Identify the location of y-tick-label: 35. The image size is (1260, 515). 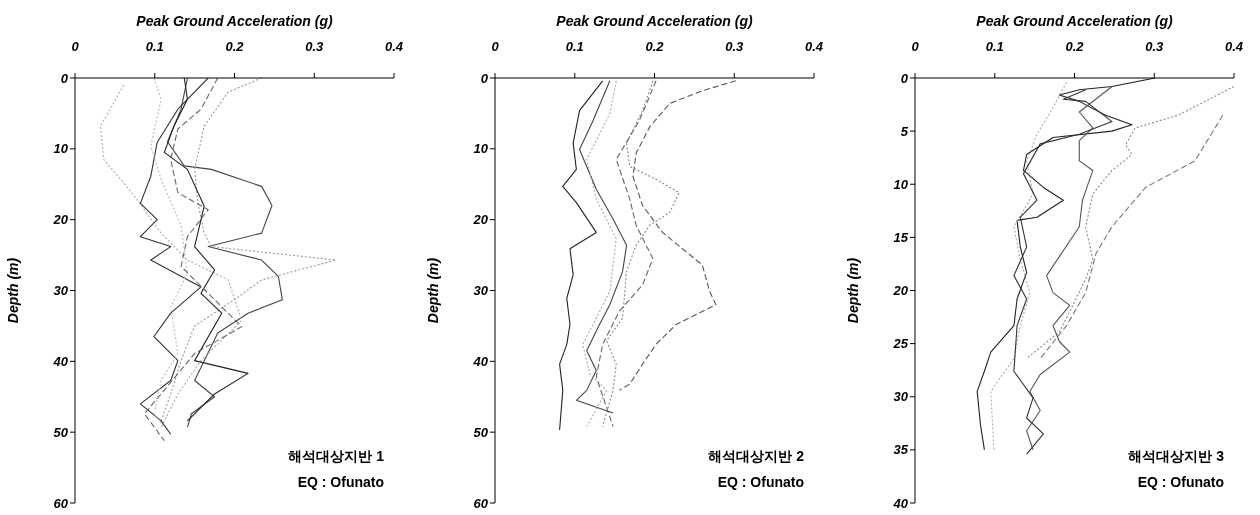
(901, 450).